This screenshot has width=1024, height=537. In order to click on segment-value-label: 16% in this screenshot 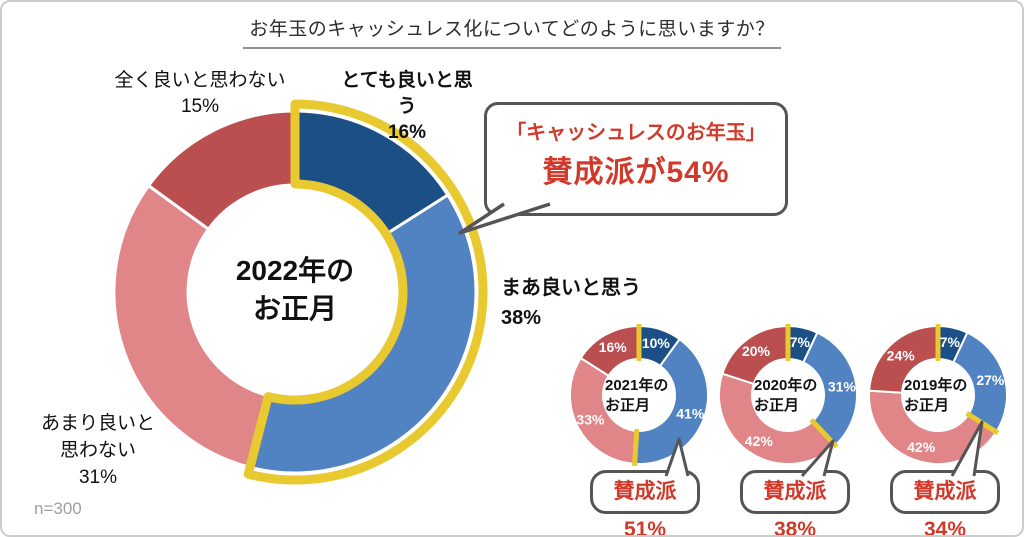, I will do `click(613, 347)`.